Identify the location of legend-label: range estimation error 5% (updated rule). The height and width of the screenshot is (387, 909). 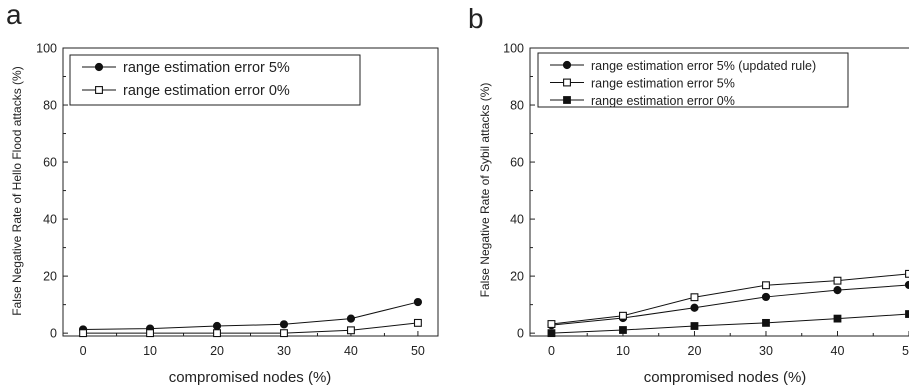
(703, 66).